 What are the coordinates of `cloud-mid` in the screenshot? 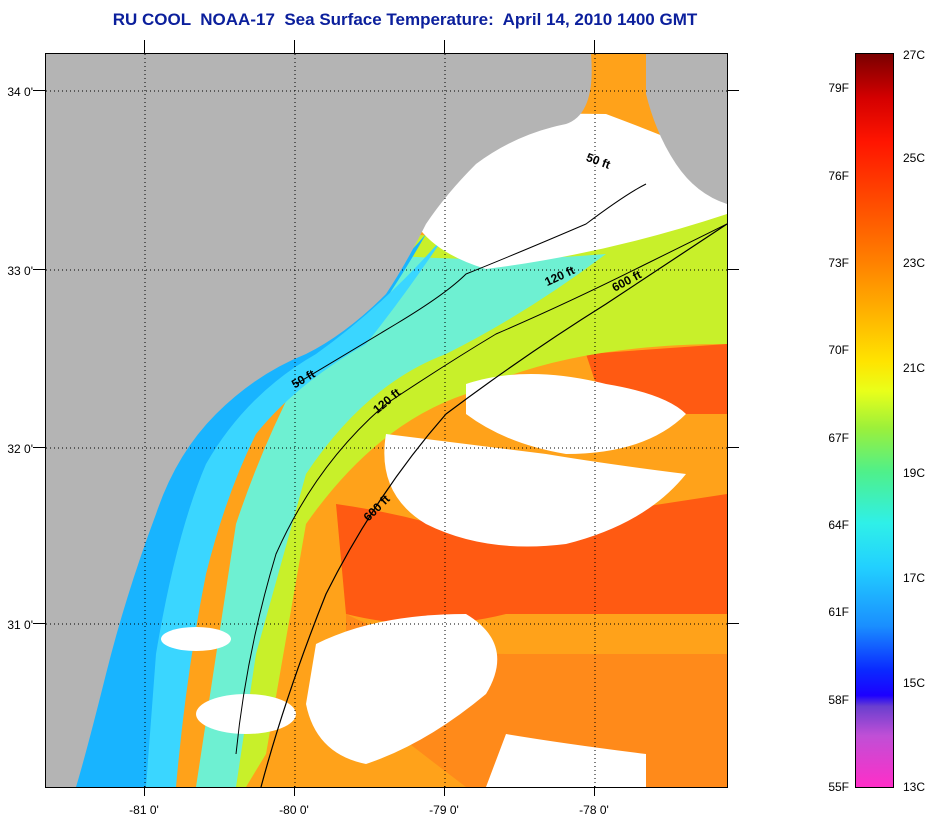 It's located at (576, 414).